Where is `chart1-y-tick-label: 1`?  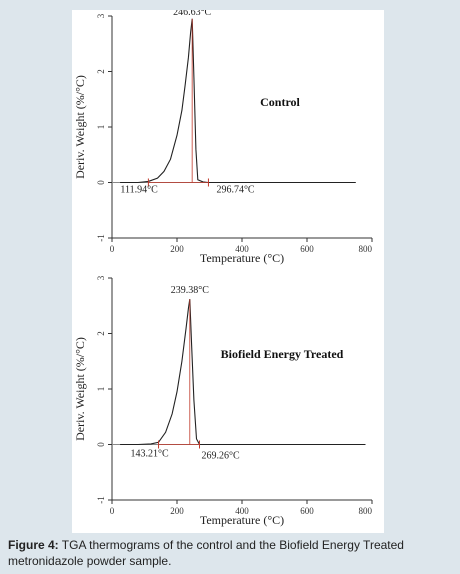
chart1-y-tick-label: 1 is located at coordinates (101, 127).